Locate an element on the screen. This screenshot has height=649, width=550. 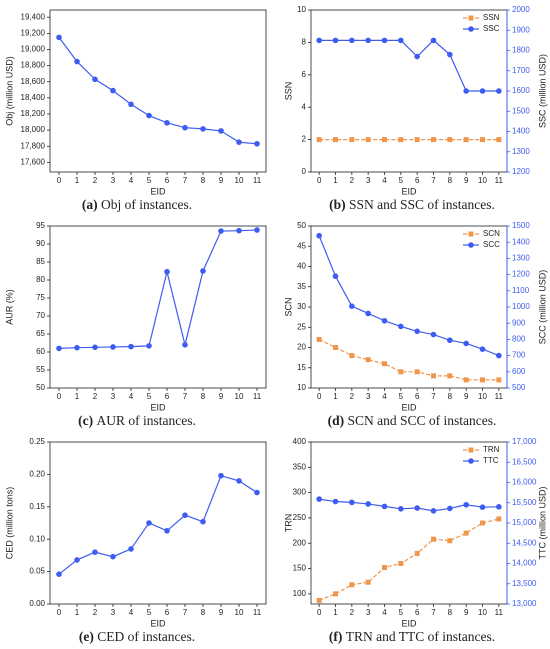
y-tick-label: 95 is located at coordinates (40, 225).